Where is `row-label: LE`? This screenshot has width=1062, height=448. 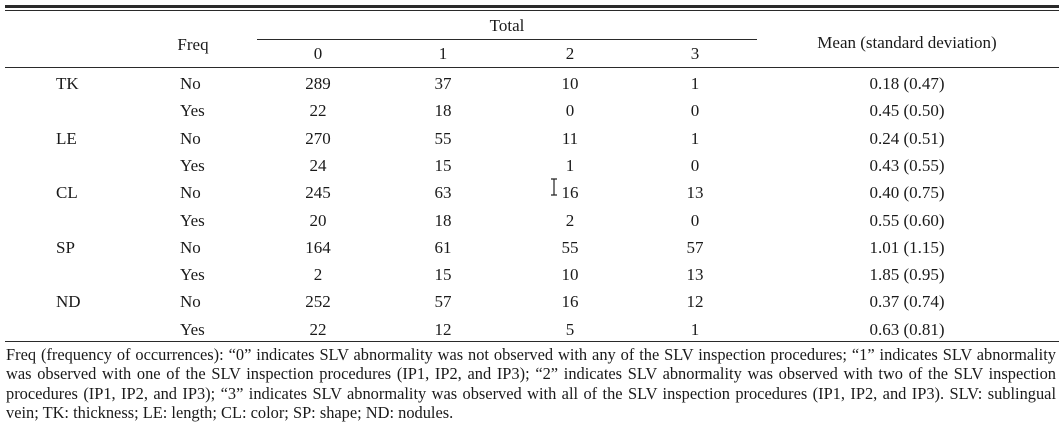 row-label: LE is located at coordinates (66, 138).